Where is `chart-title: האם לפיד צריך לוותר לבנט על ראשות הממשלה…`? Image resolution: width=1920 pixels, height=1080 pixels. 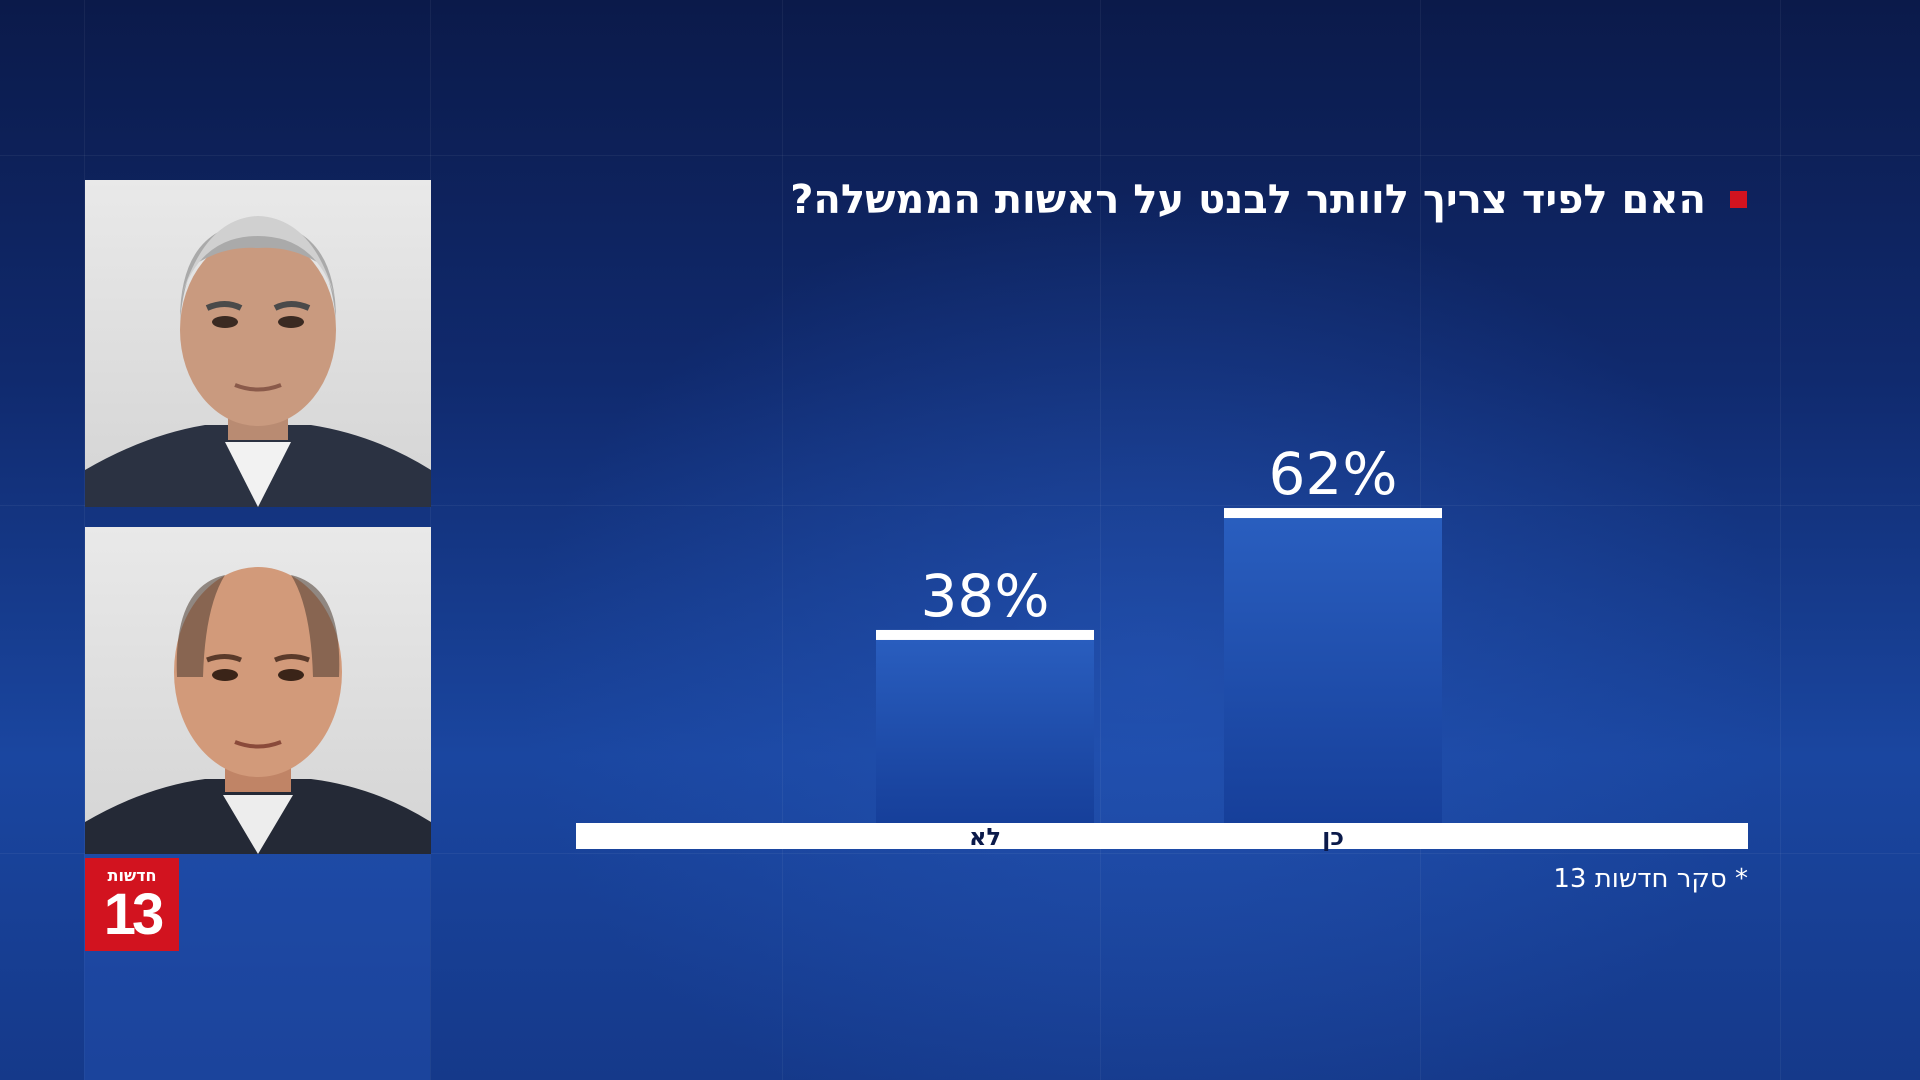
chart-title: האם לפיד צריך לוותר לבנט על ראשות הממשלה… is located at coordinates (1248, 200).